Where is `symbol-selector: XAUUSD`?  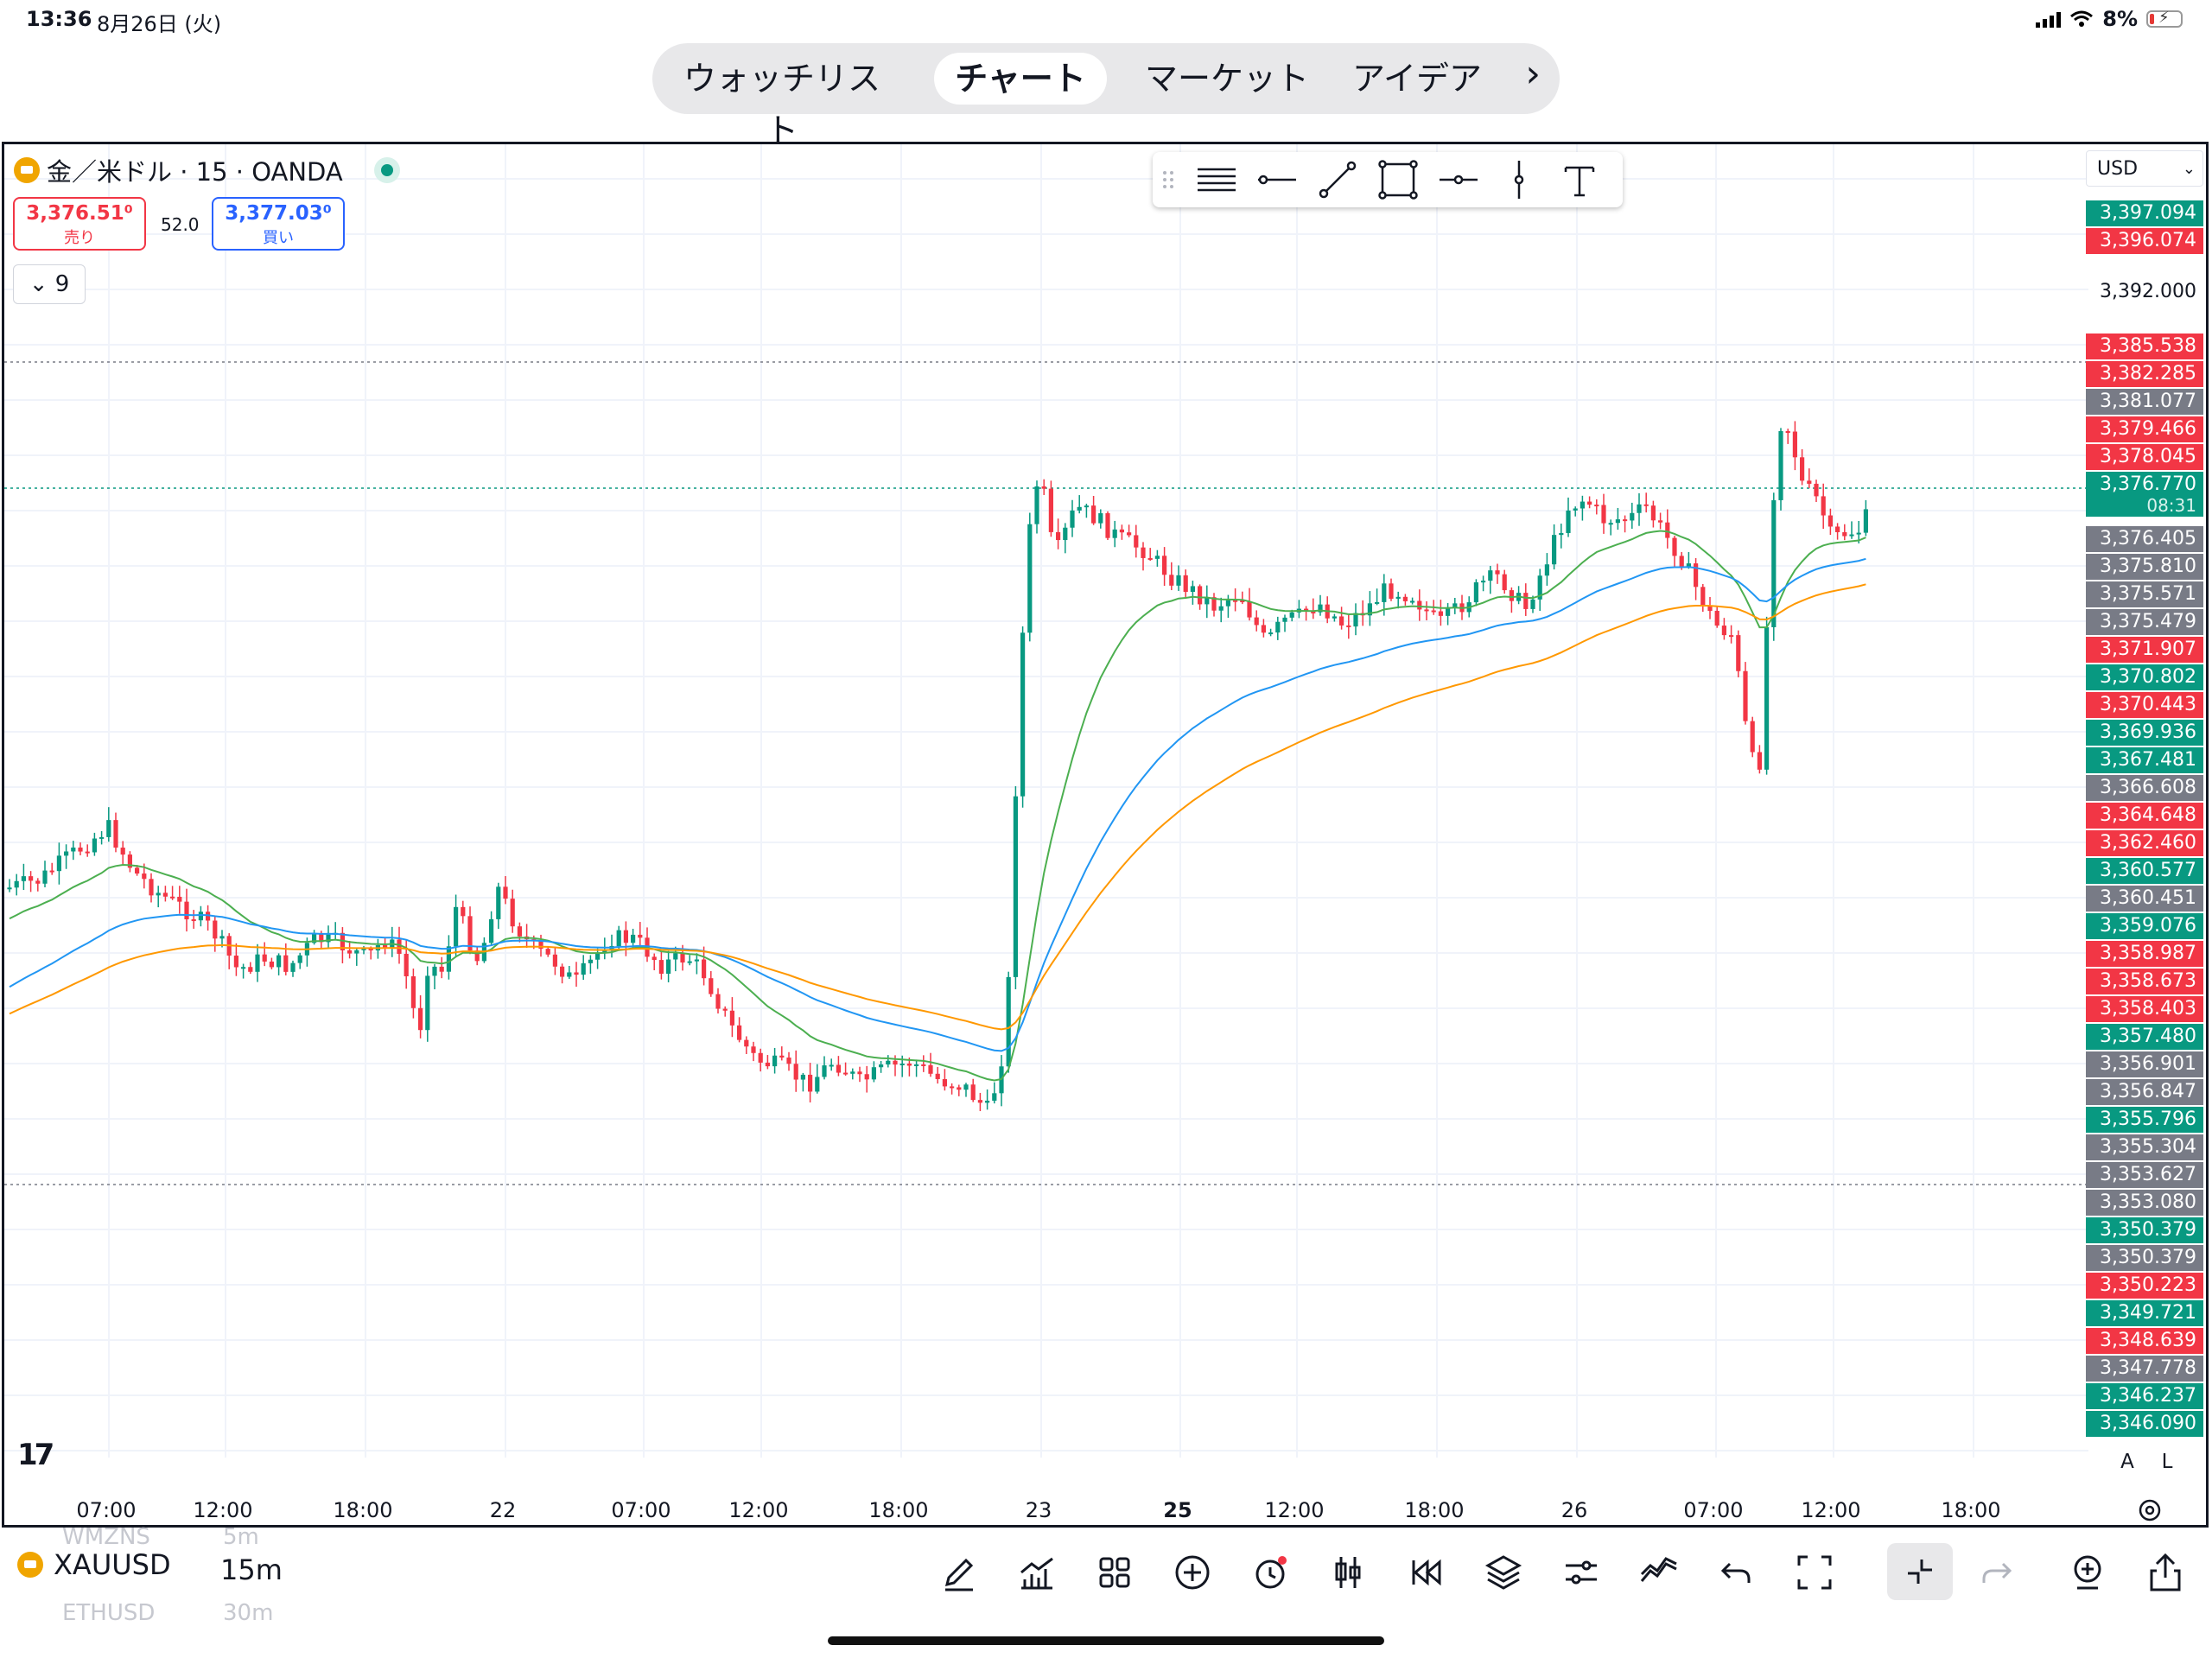
symbol-selector: XAUUSD is located at coordinates (94, 1564).